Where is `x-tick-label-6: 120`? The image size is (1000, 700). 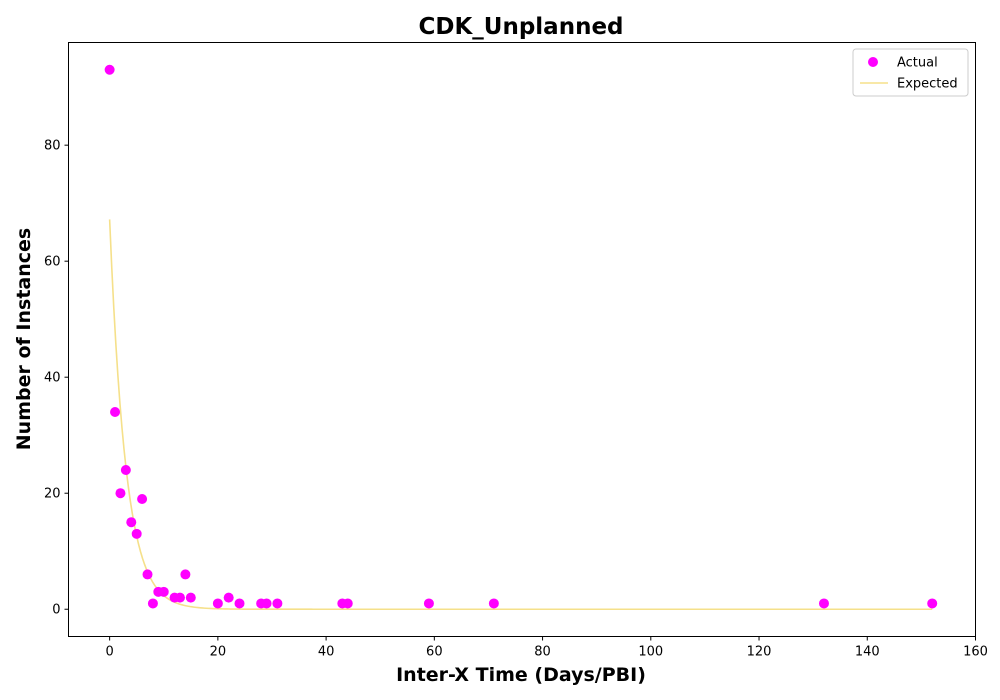 x-tick-label-6: 120 is located at coordinates (759, 652).